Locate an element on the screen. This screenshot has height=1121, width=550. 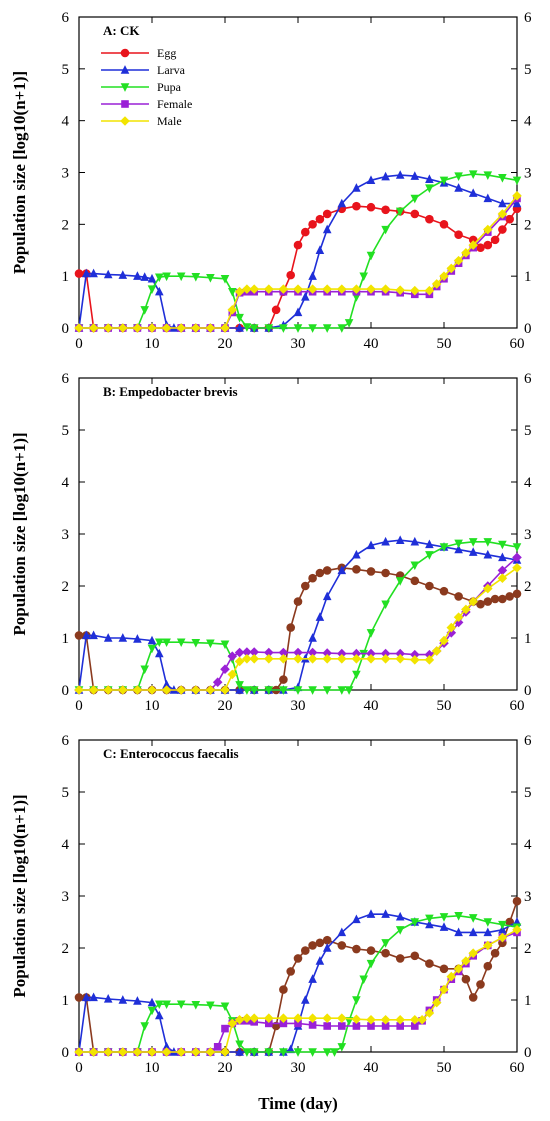
series-male is located at coordinates (298, 991).